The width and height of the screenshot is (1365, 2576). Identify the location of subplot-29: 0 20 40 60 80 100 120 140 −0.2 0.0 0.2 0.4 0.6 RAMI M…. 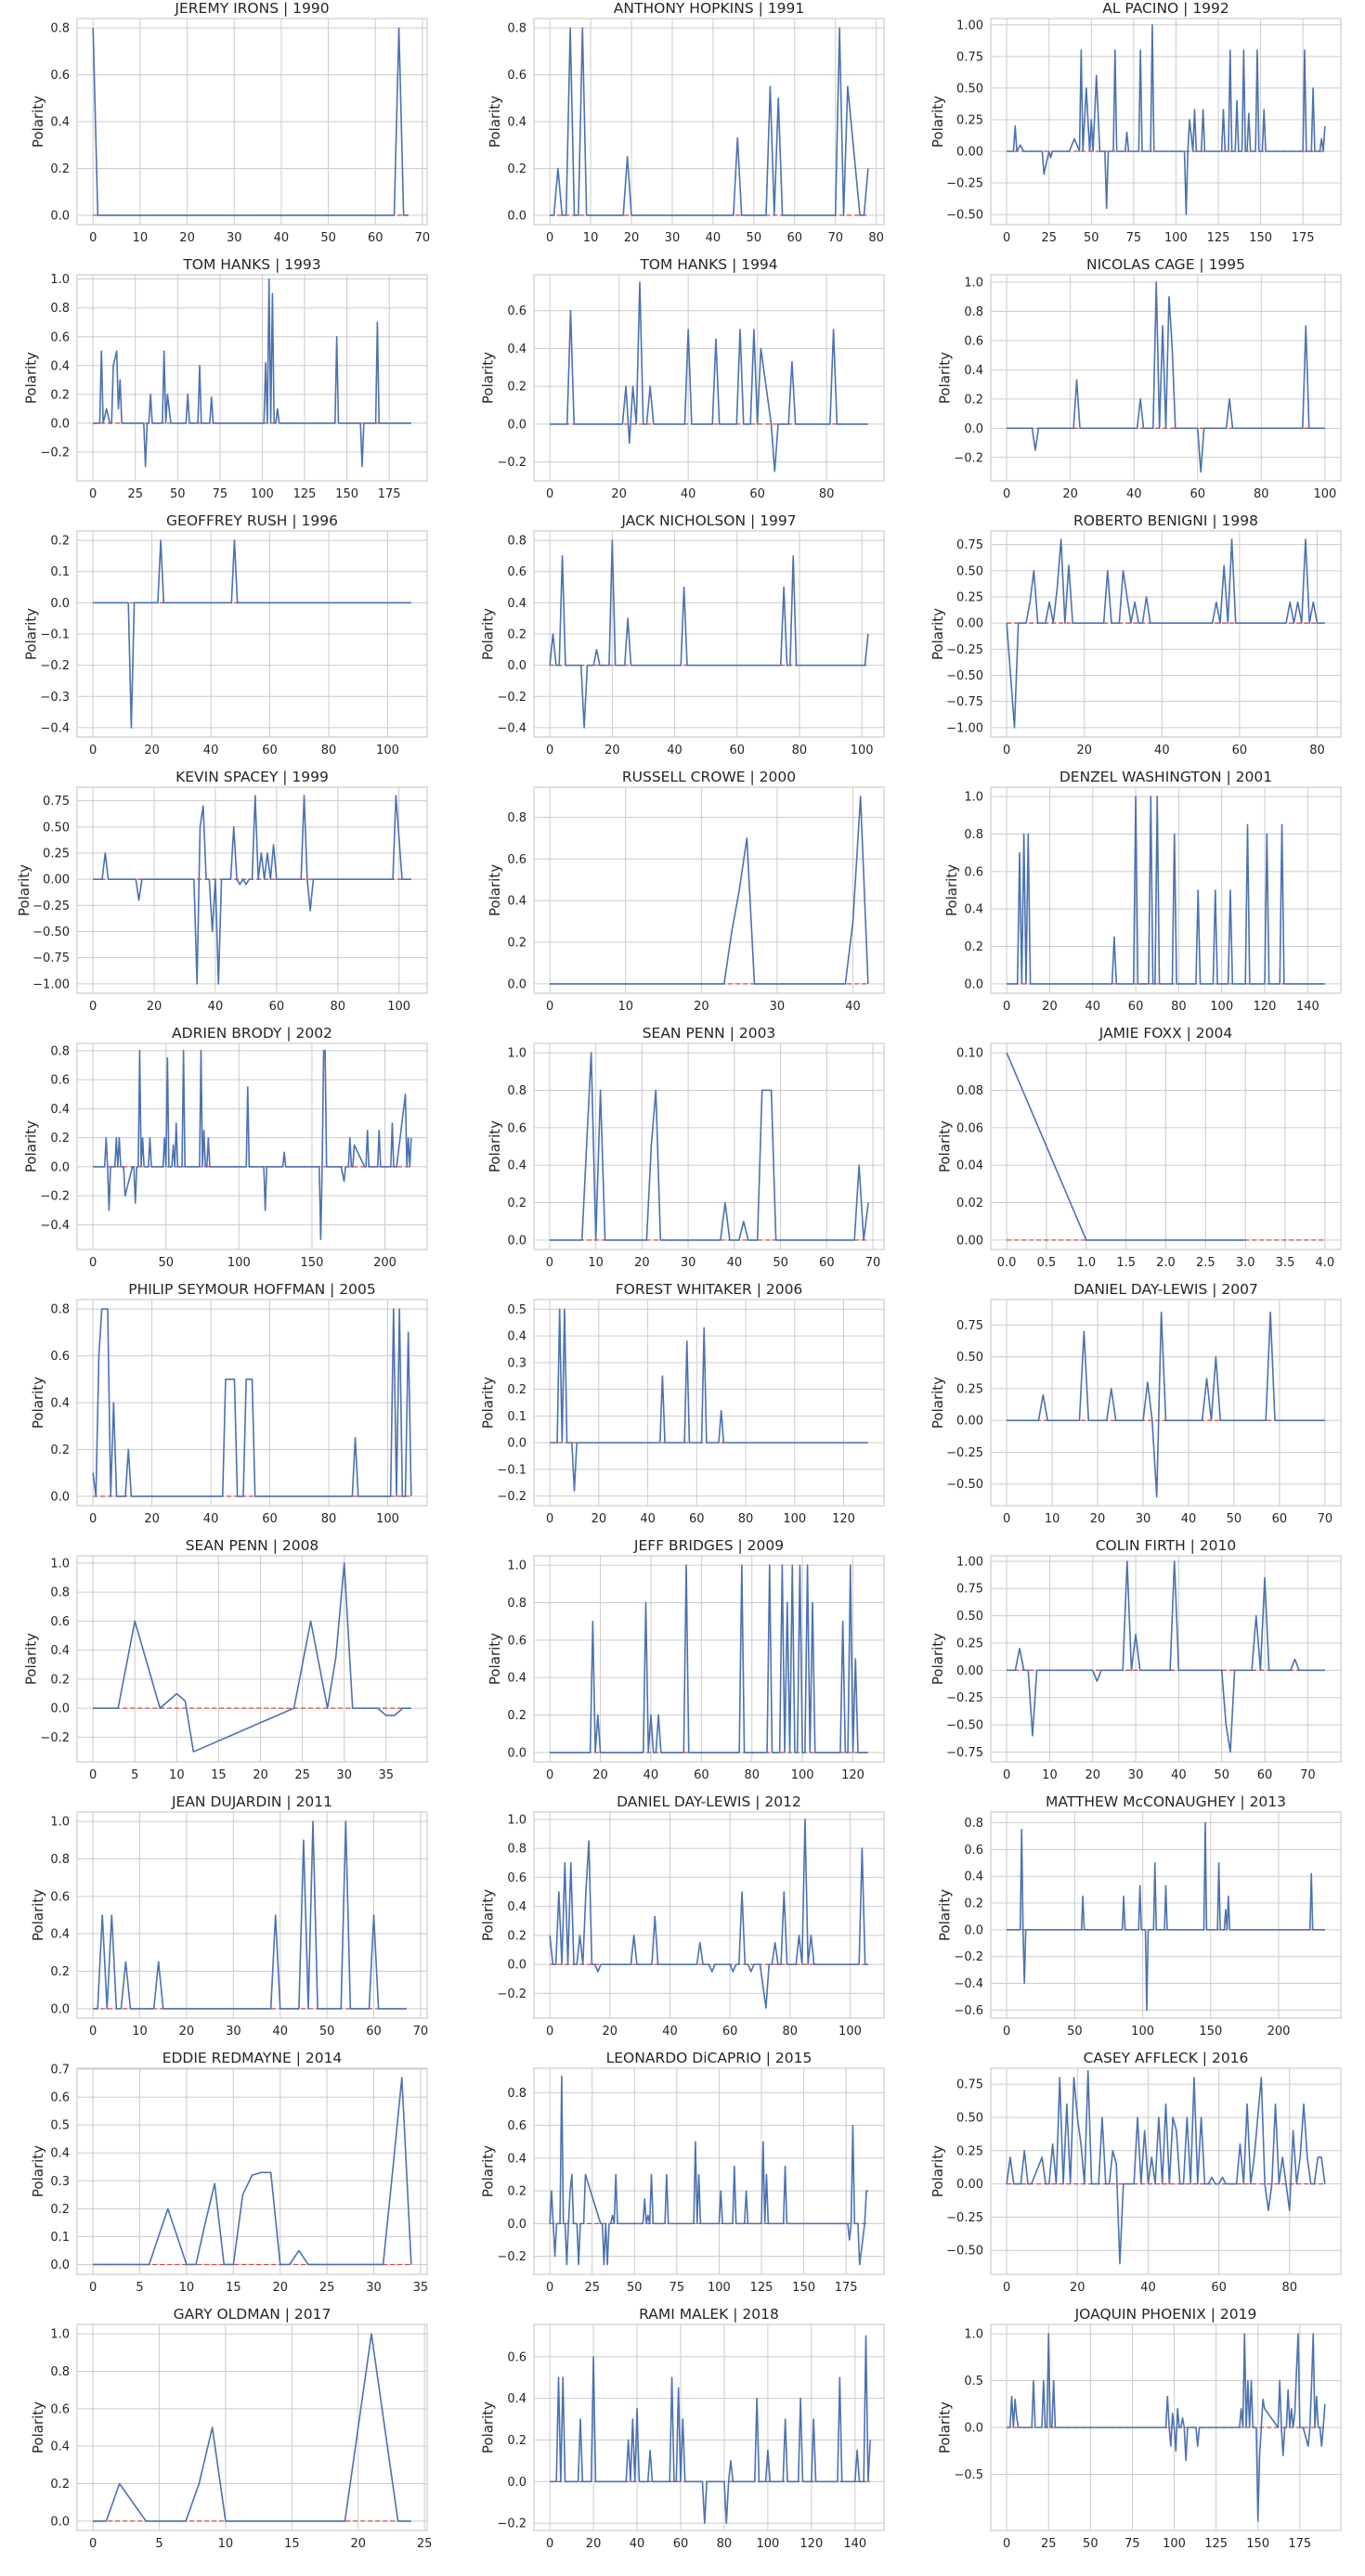
(682, 2428).